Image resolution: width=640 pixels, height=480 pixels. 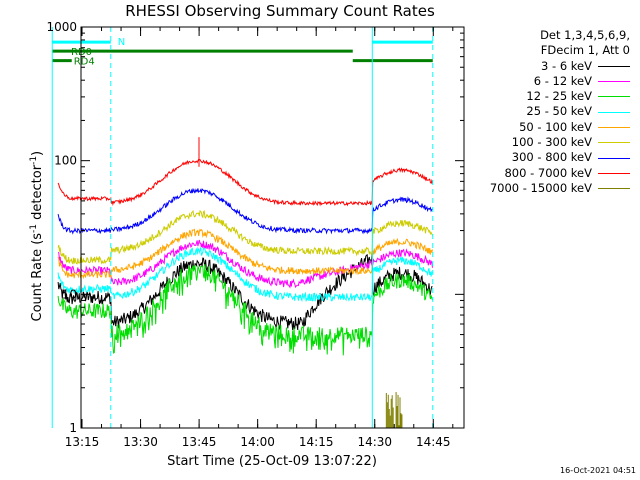 I want to click on series-line-800-7000keV, so click(x=245, y=182).